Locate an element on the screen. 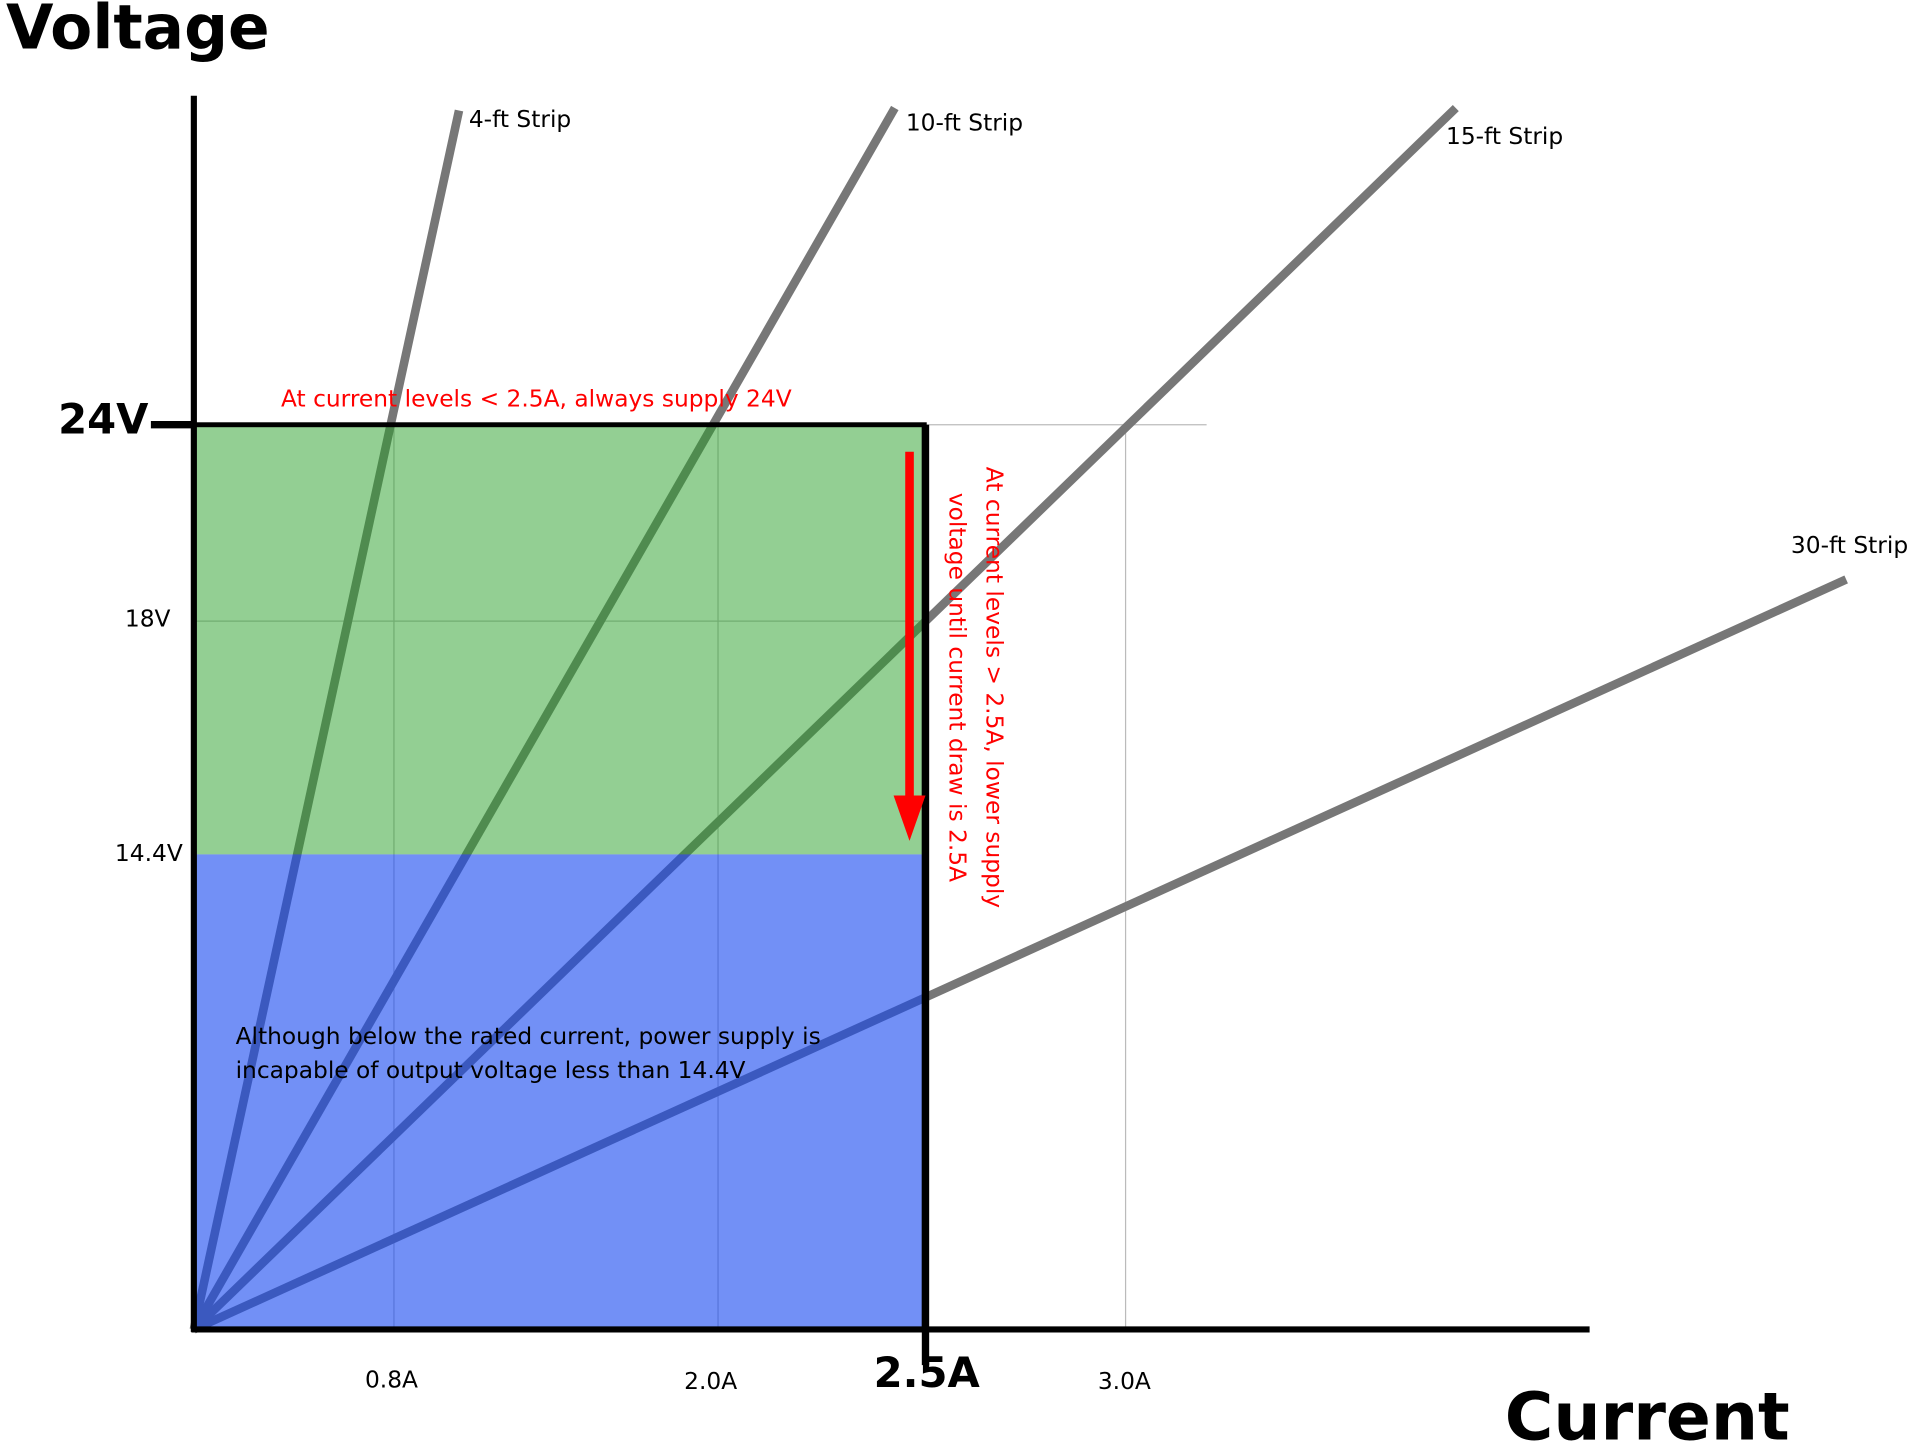 This screenshot has width=1932, height=1451. blue-region is located at coordinates (559, 1092).